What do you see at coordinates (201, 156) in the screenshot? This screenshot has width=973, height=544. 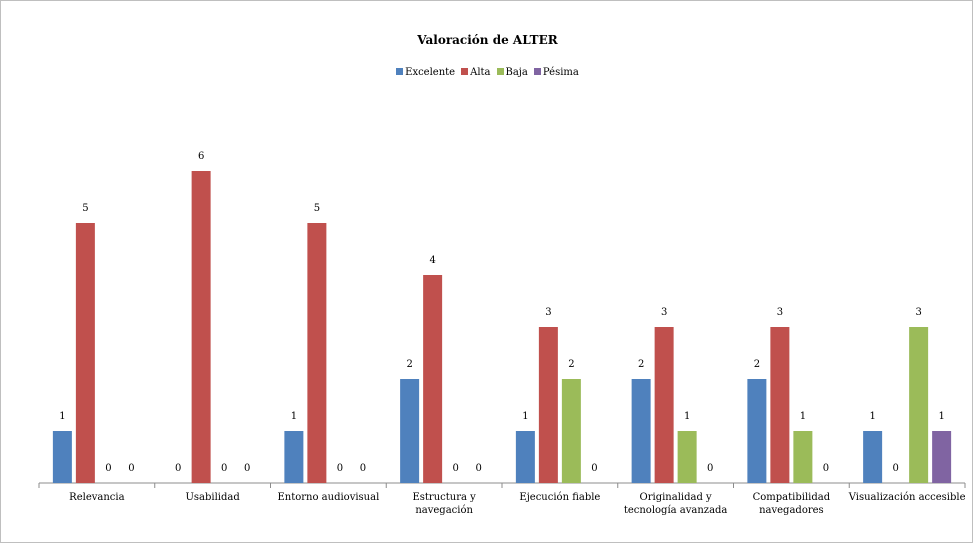 I see `data-label: 6` at bounding box center [201, 156].